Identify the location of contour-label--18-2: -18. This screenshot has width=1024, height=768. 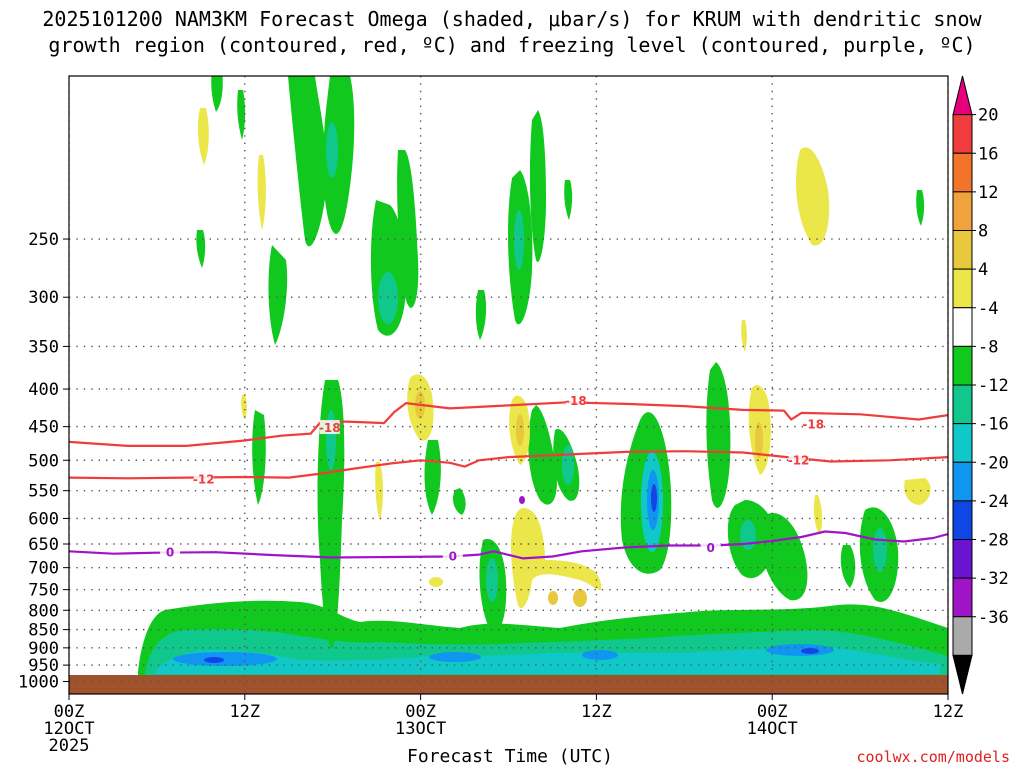
(813, 424).